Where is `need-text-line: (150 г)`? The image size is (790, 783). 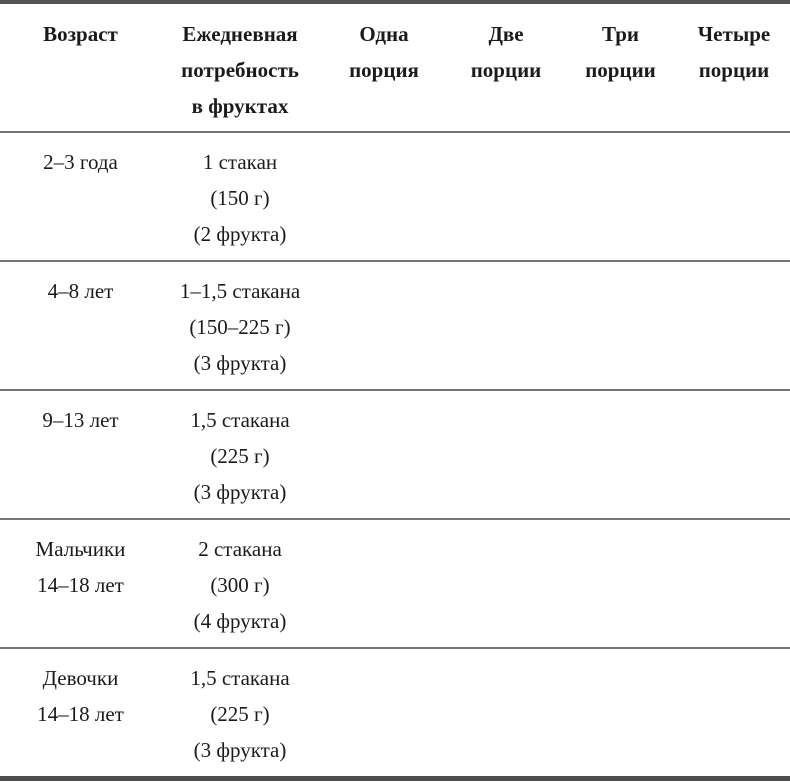 need-text-line: (150 г) is located at coordinates (240, 198).